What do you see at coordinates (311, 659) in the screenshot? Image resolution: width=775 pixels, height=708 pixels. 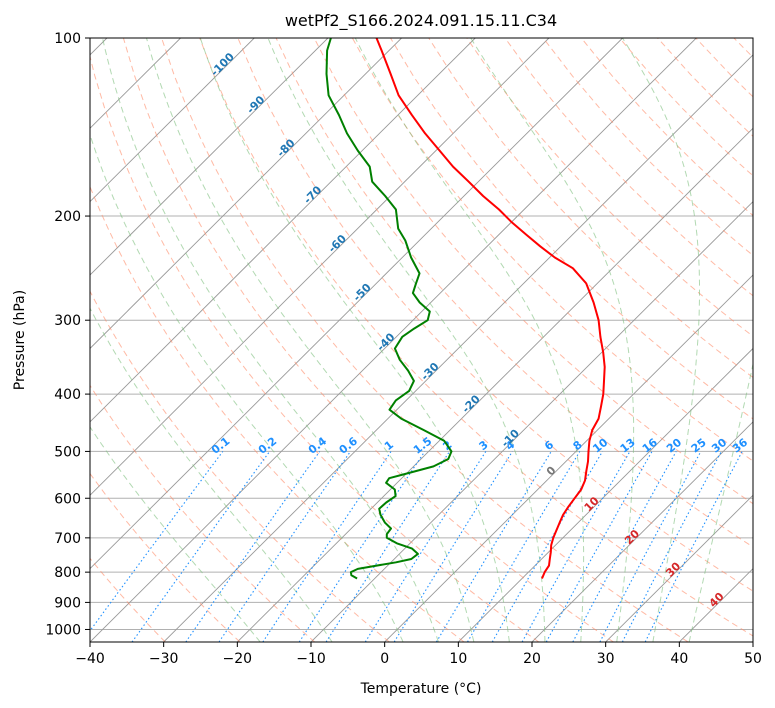 I see `x-tick-label: −10` at bounding box center [311, 659].